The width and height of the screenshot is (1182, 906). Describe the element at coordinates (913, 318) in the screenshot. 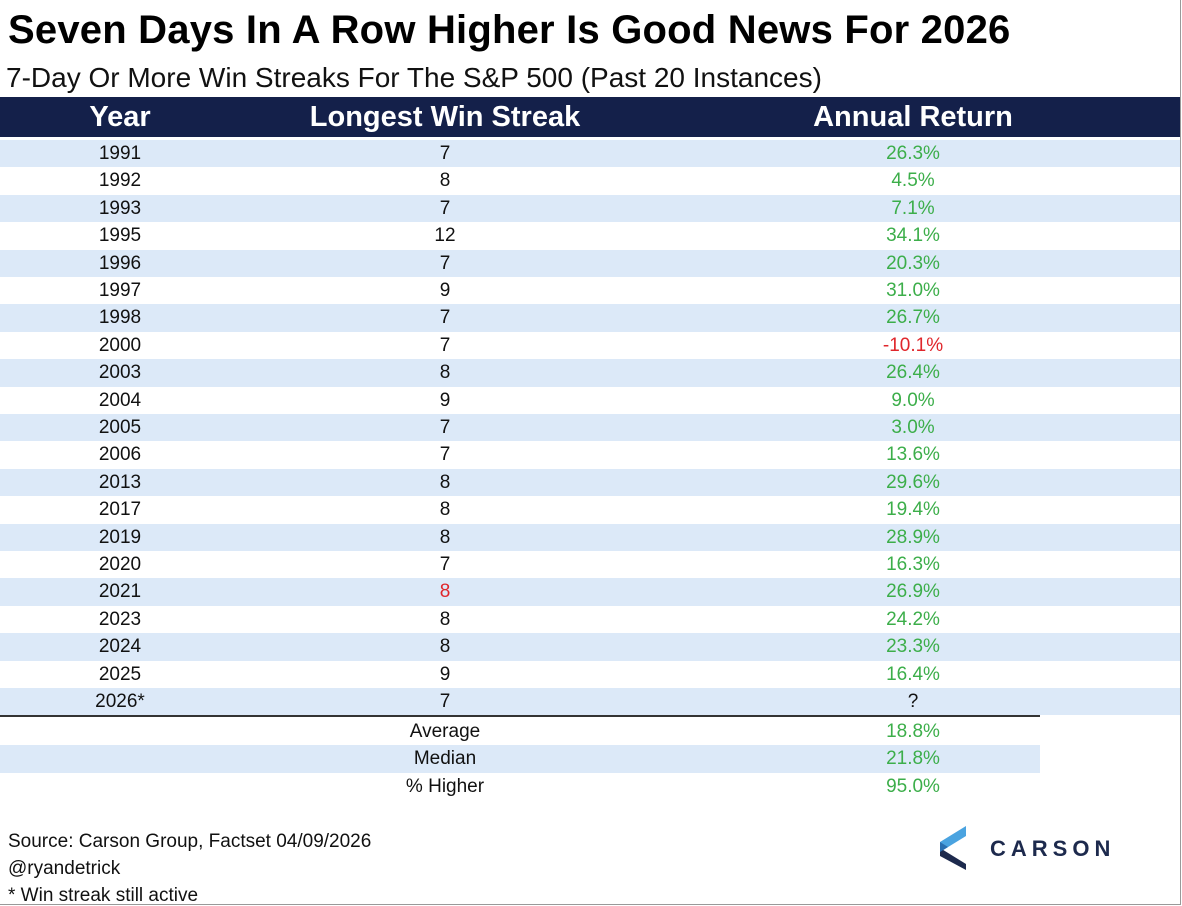

I see `table-cell: 26.7%` at that location.